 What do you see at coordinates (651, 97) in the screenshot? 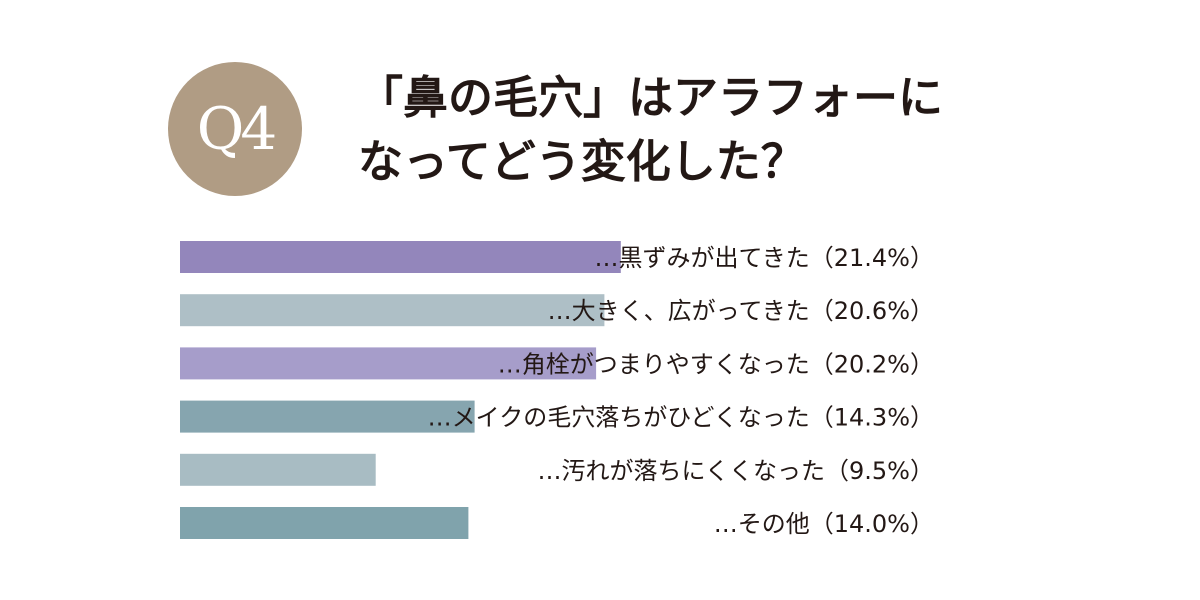
I see `title-line-1: 「鼻の毛穴」はアラフォーに` at bounding box center [651, 97].